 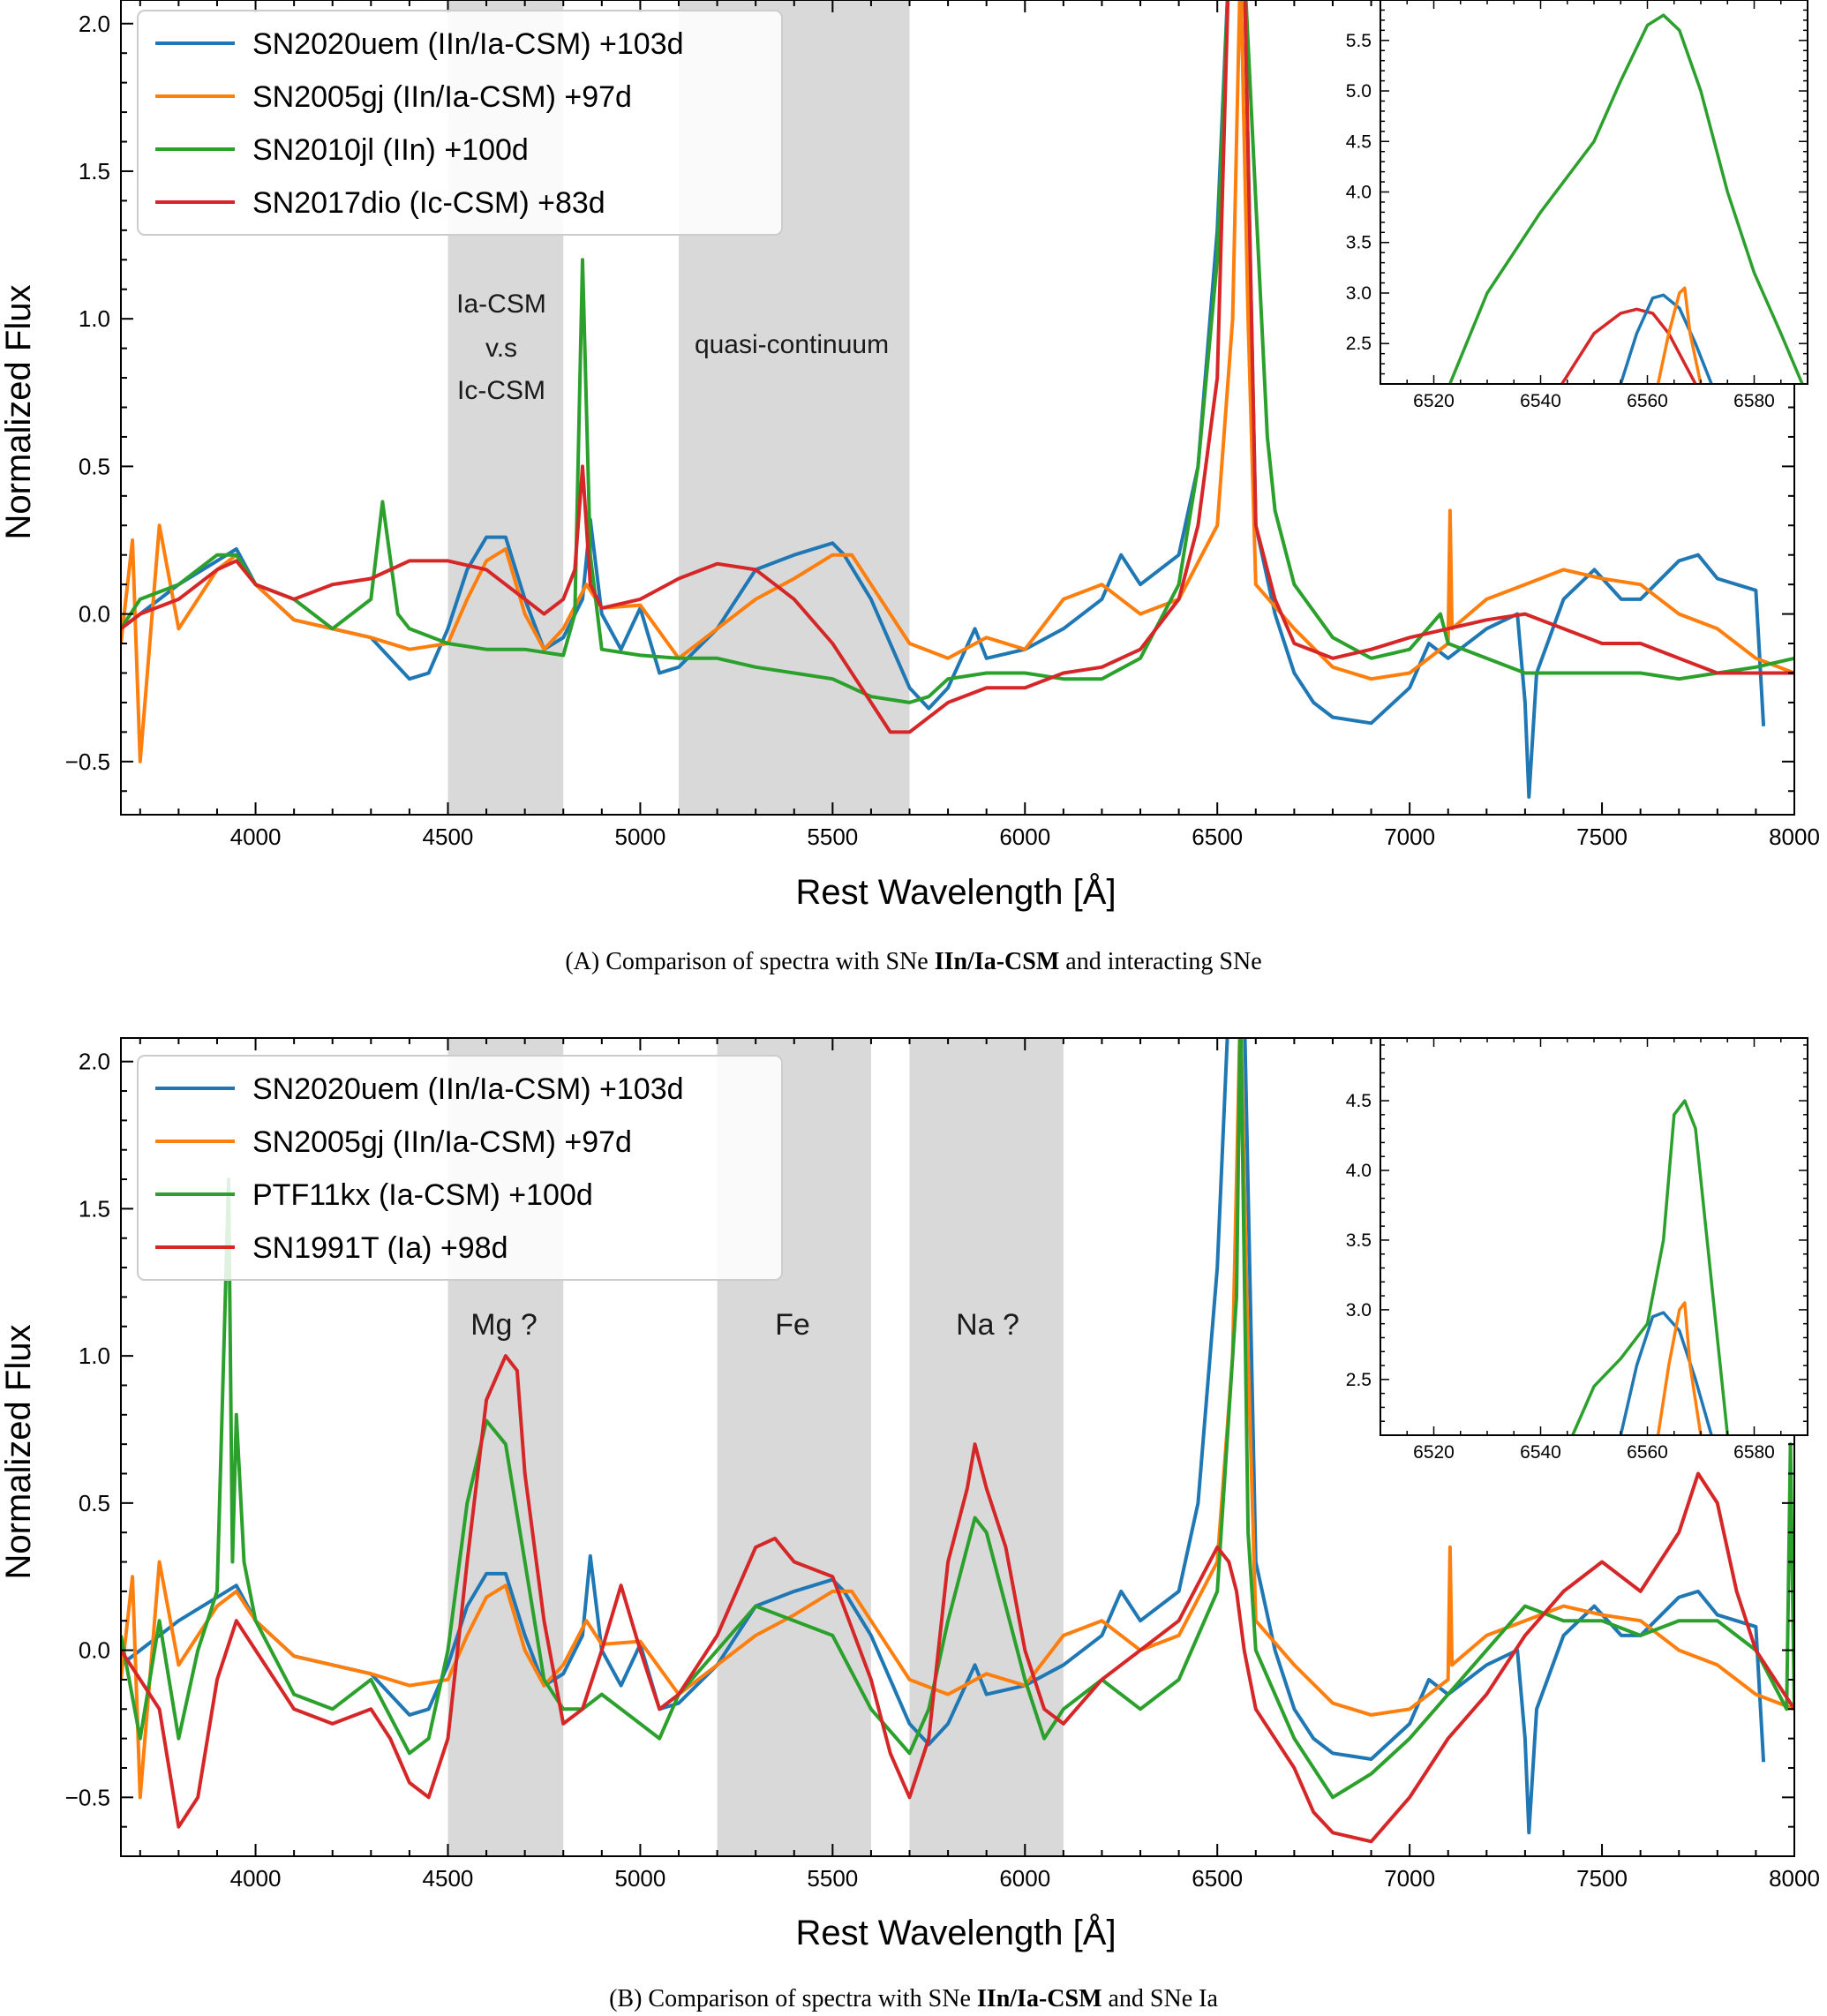 I want to click on region-labels: Mg ? Fe Na ?, so click(x=744, y=1325).